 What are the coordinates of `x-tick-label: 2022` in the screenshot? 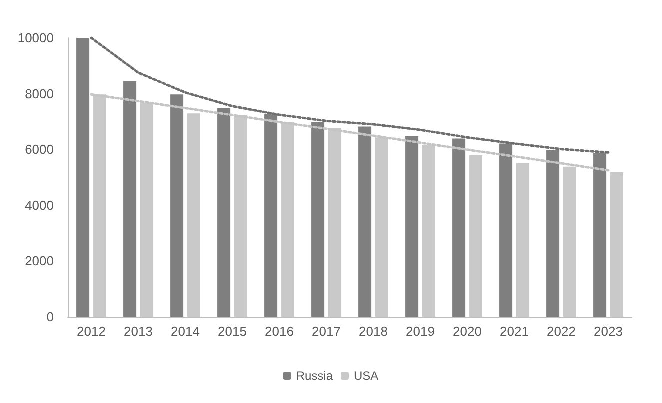 It's located at (561, 331).